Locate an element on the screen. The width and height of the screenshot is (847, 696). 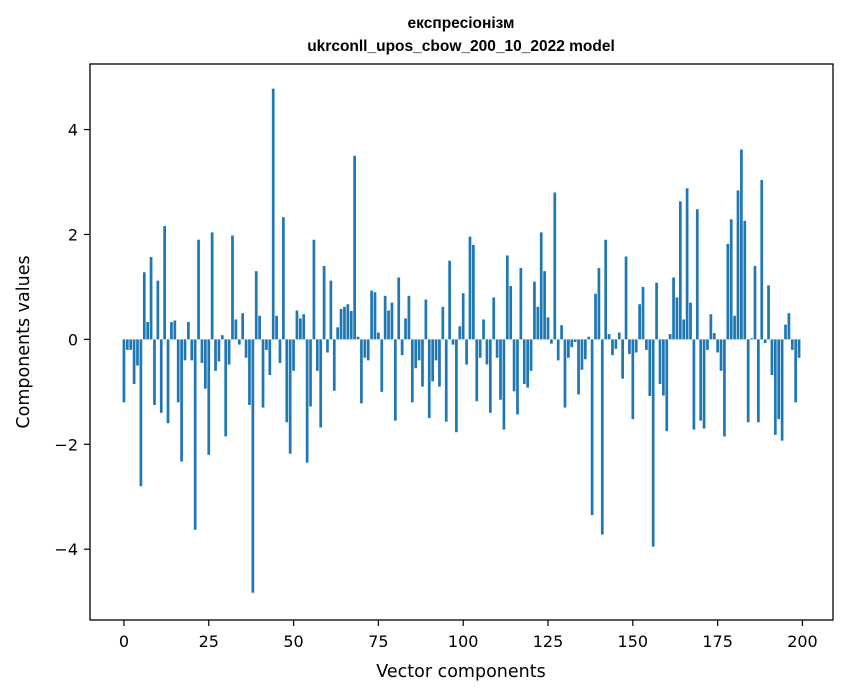
x-tick-label: 150 is located at coordinates (633, 641).